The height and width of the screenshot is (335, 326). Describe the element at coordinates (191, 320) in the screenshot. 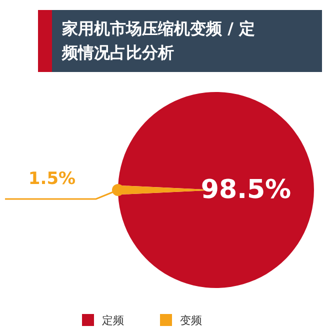

I see `legend-label: 变频` at that location.